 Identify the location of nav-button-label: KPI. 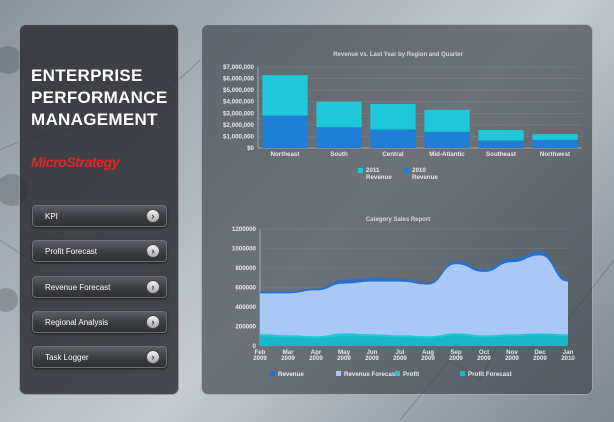
(51, 216).